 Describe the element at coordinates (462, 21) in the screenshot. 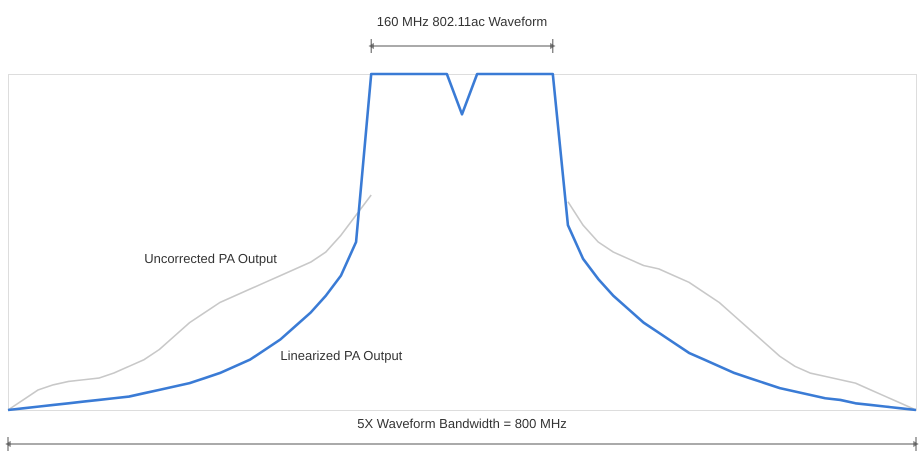

I see `text: 160 MHz 802.11ac Waveform` at that location.